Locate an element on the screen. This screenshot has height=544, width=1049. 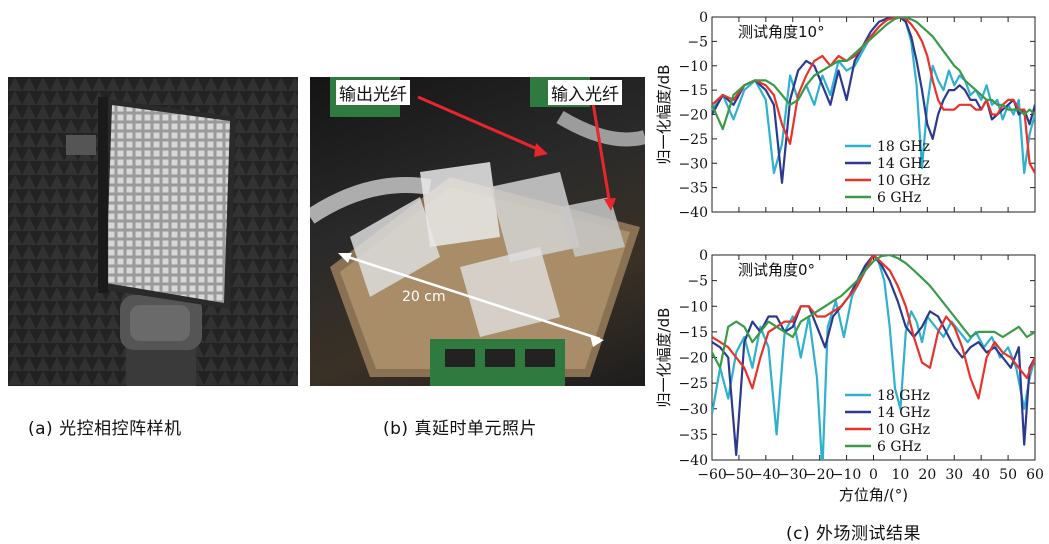
plot-frame is located at coordinates (873, 114).